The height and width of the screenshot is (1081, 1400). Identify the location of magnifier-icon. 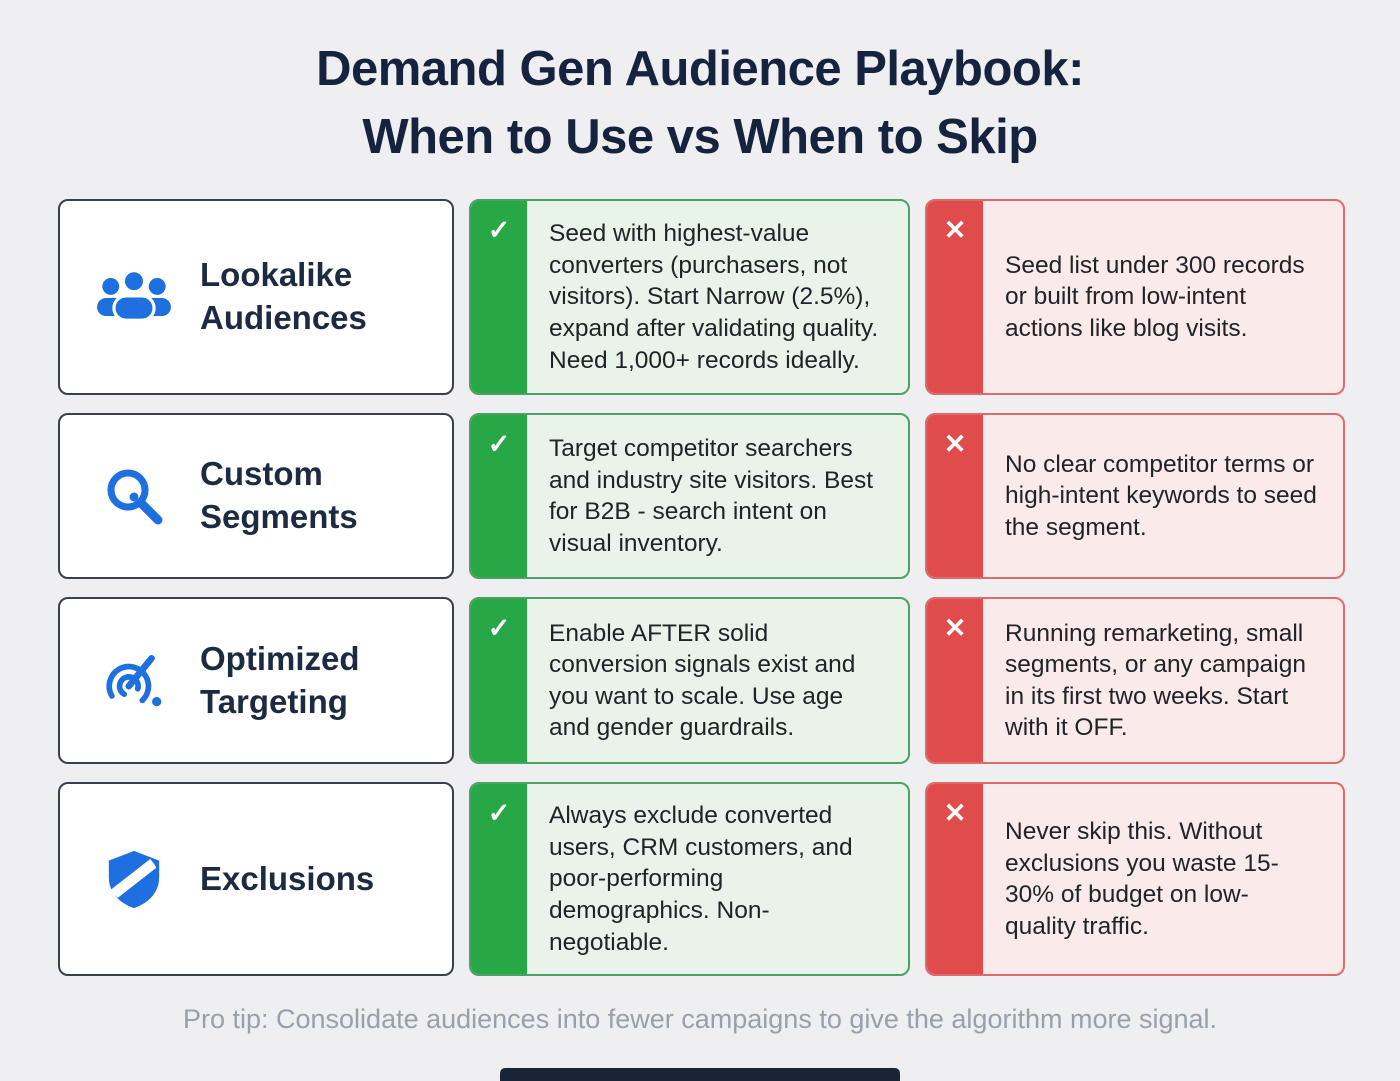
(134, 496).